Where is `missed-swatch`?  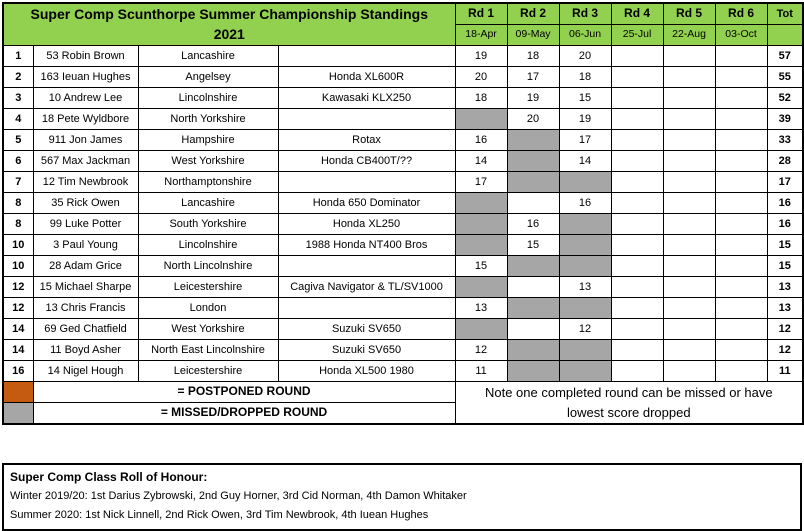
missed-swatch is located at coordinates (18, 413).